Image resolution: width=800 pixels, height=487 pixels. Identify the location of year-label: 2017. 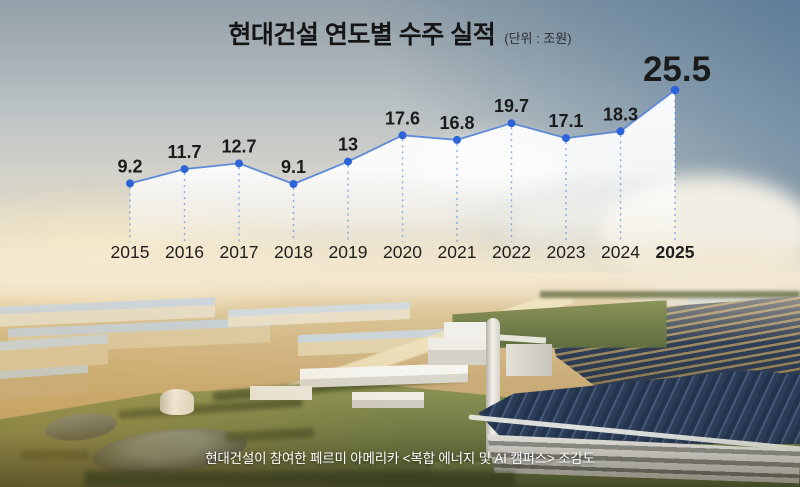
(239, 252).